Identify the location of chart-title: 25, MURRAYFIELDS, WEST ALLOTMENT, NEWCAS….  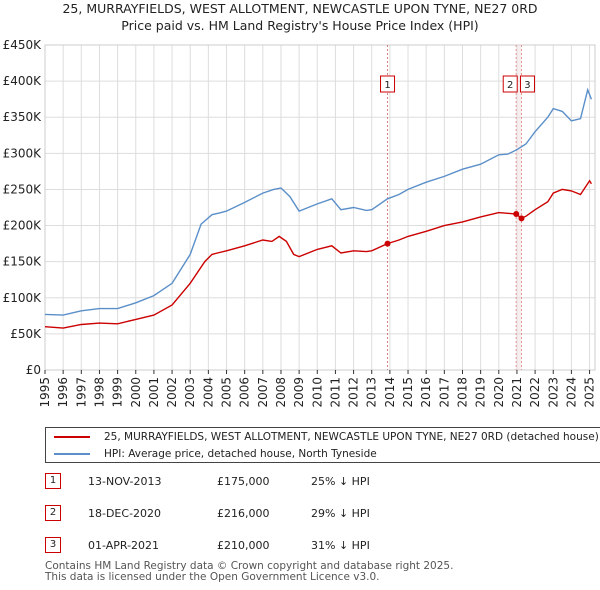
(300, 8).